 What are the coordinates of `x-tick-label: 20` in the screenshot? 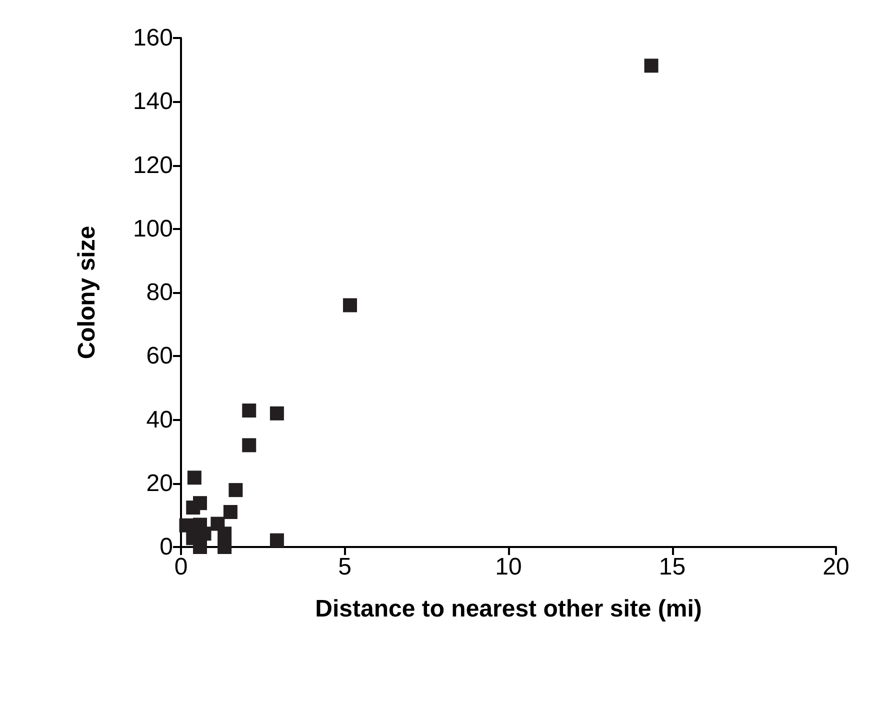 It's located at (836, 567).